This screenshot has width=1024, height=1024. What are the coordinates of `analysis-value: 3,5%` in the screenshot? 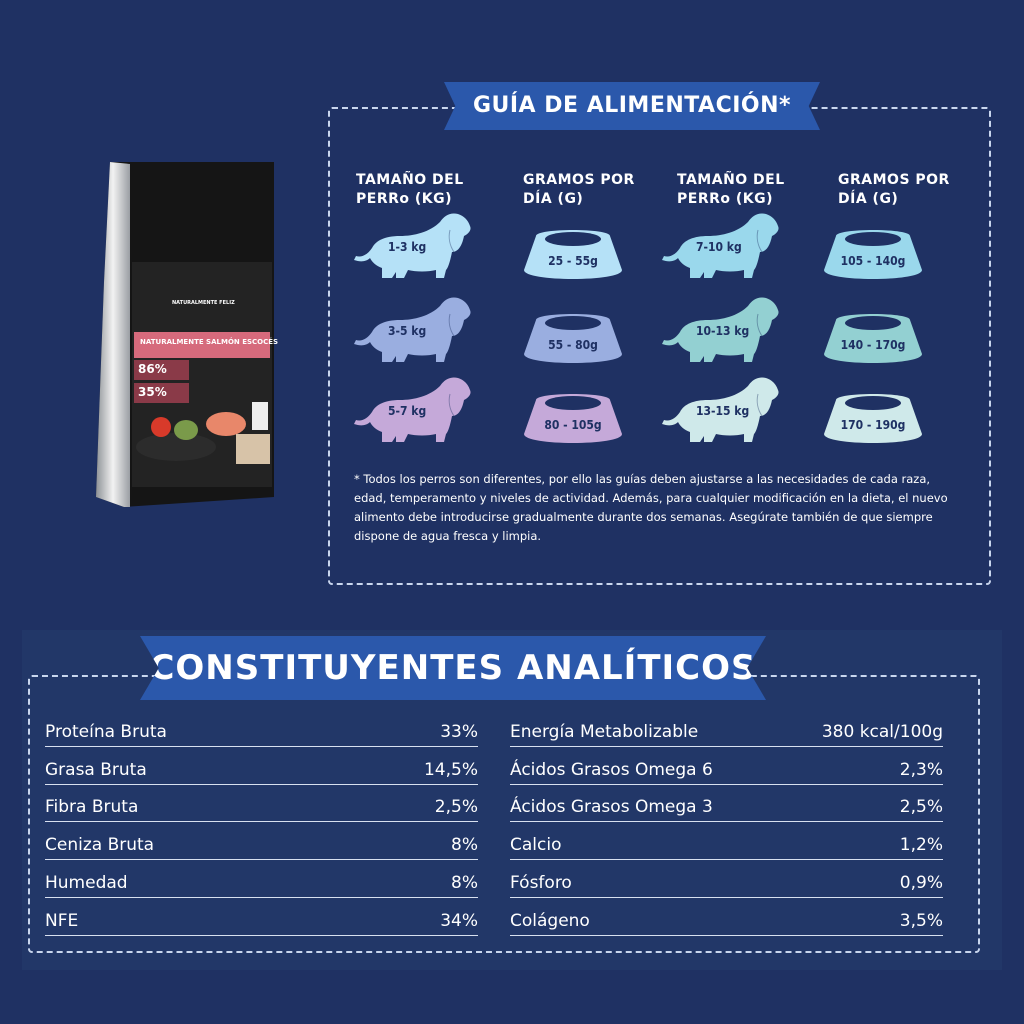 It's located at (921, 920).